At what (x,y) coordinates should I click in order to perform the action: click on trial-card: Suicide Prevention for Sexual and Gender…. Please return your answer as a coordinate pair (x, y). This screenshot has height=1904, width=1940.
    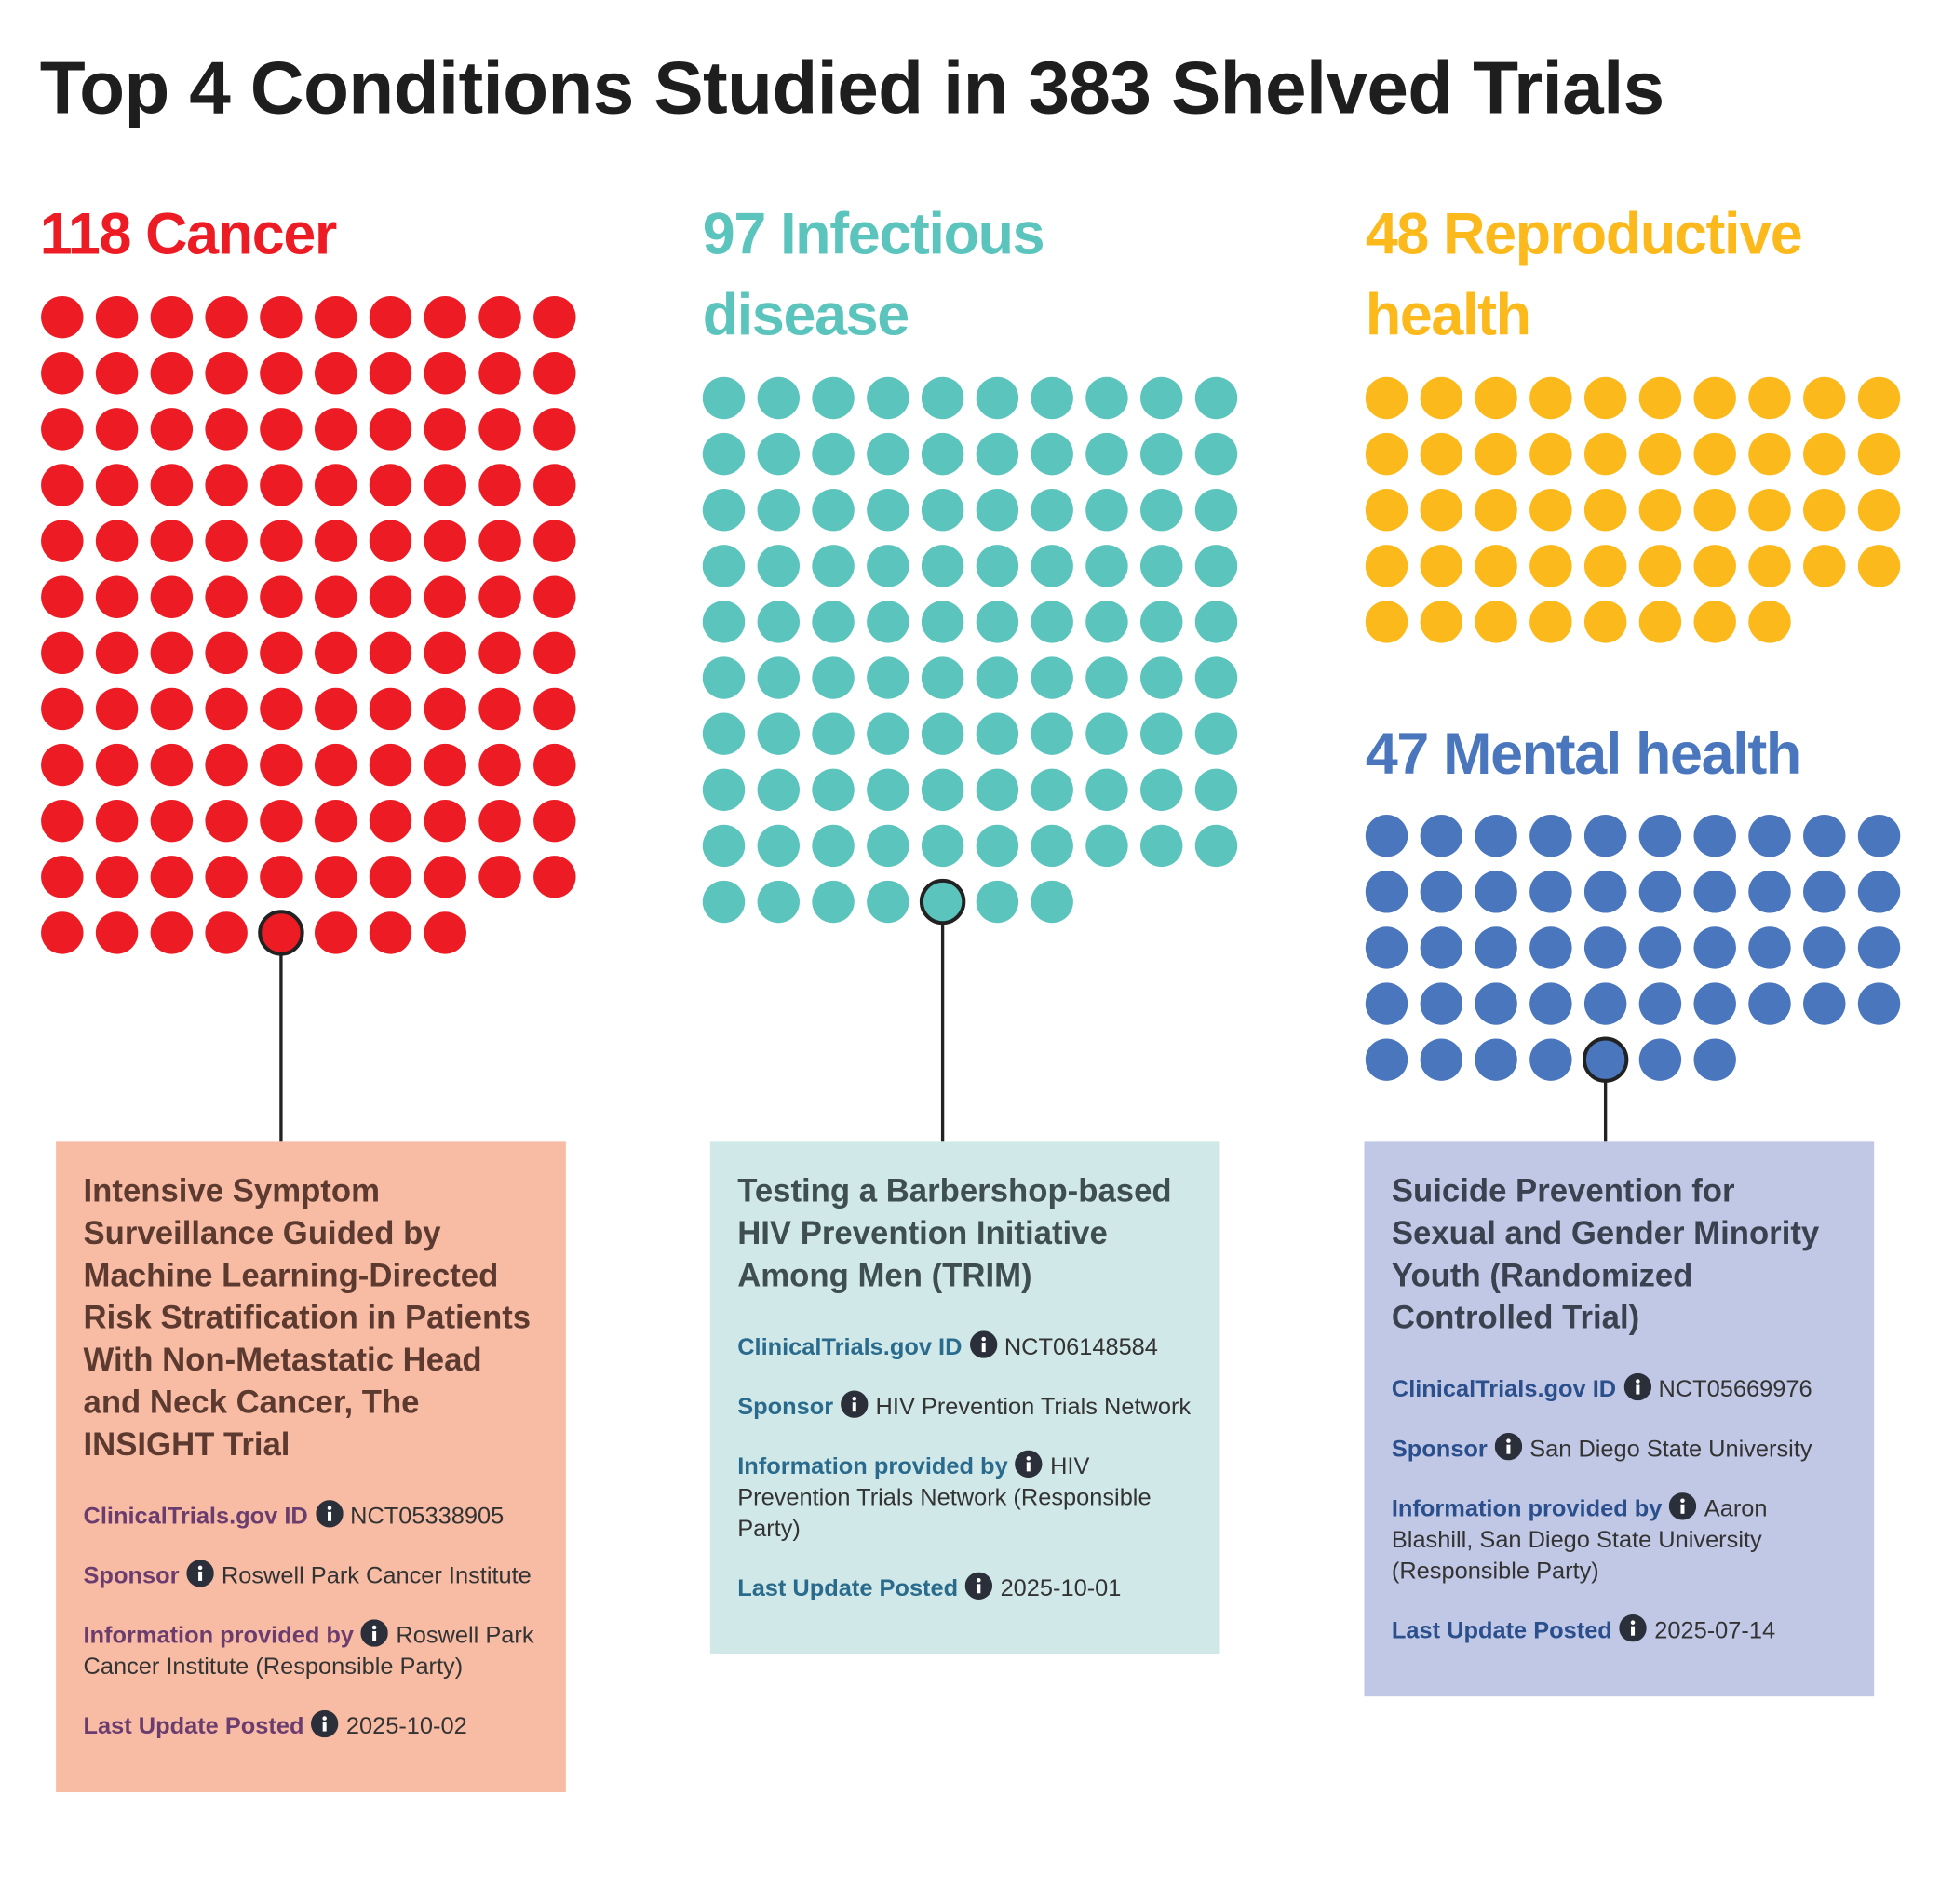
    Looking at the image, I should click on (1619, 1419).